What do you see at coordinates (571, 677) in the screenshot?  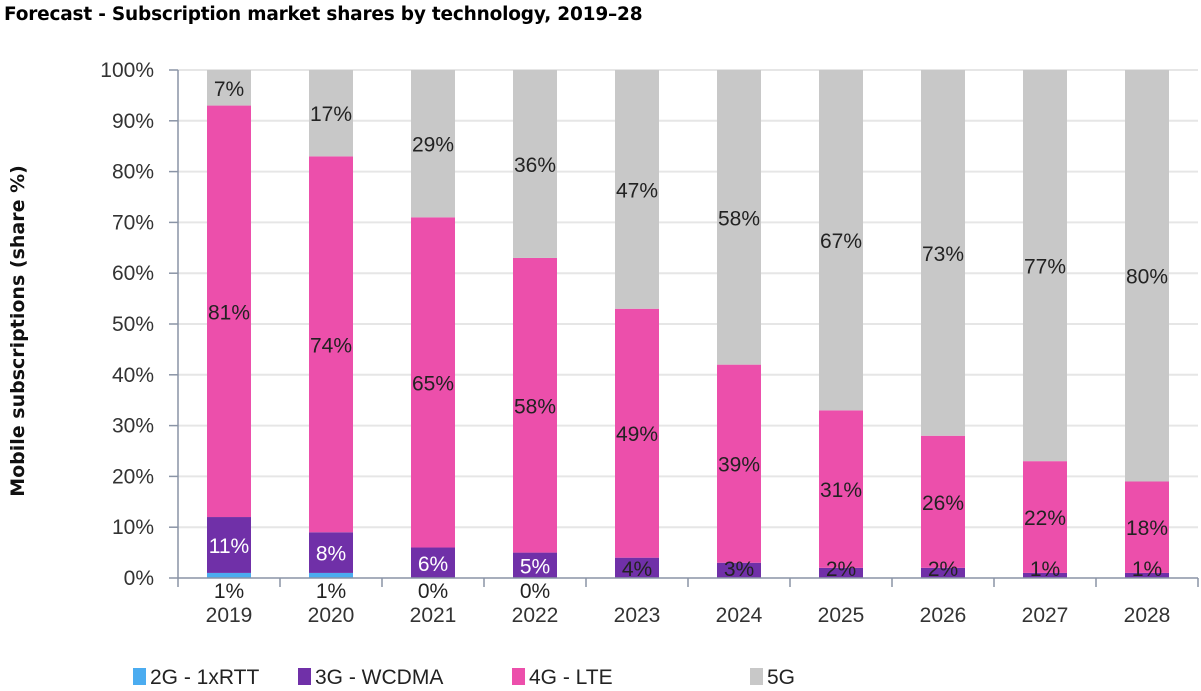 I see `legend-label: 4G - LTE` at bounding box center [571, 677].